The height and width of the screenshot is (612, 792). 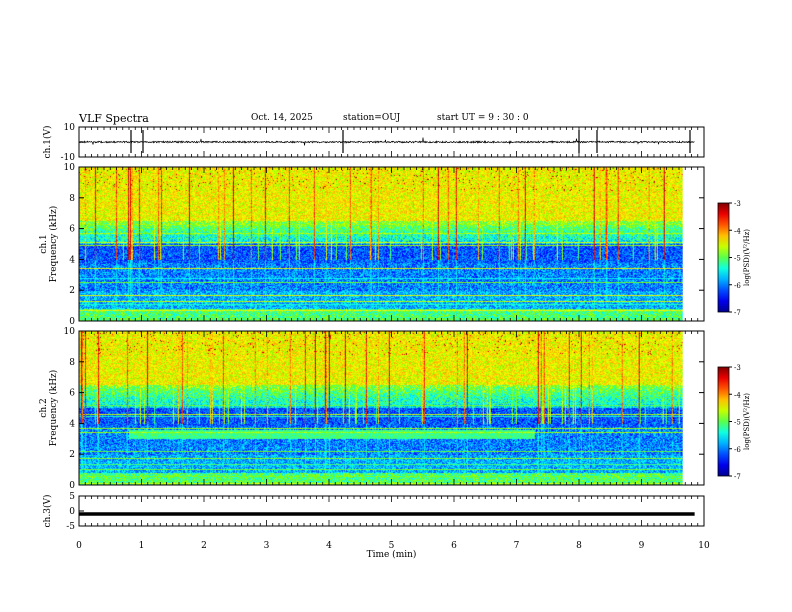 What do you see at coordinates (737, 450) in the screenshot?
I see `ch2-colorbar-tick-label: -6` at bounding box center [737, 450].